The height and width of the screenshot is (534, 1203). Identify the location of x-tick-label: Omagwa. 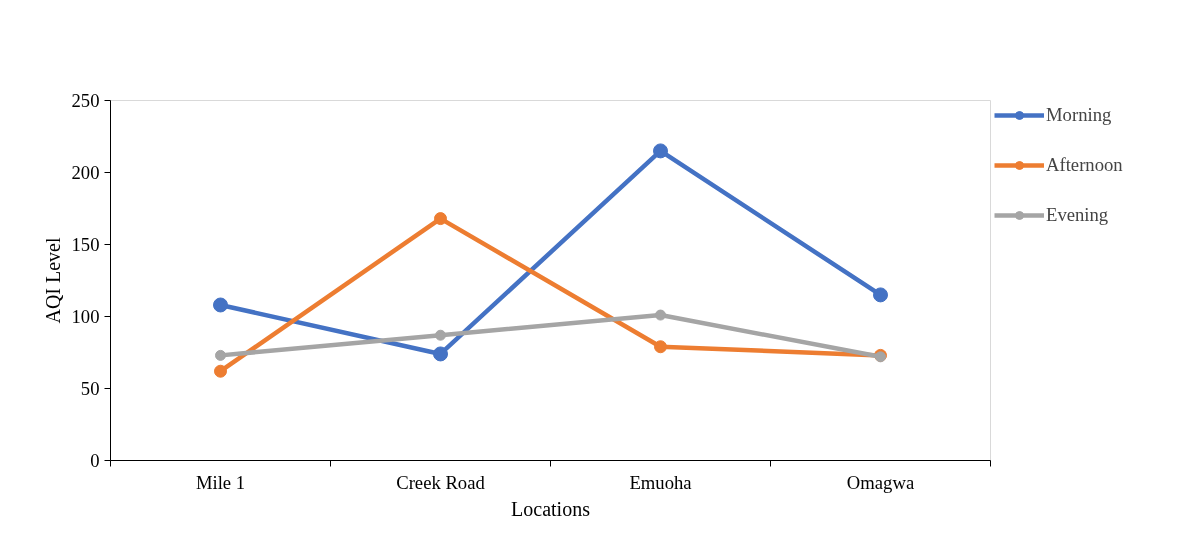
(880, 482).